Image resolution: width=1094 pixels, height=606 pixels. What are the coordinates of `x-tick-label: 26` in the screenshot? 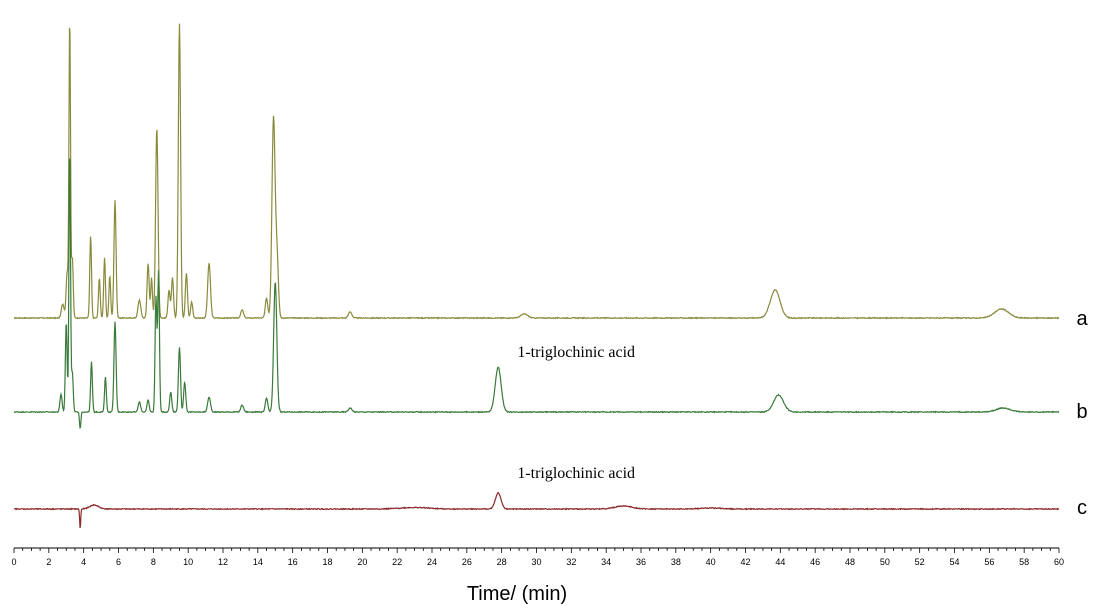 It's located at (467, 562).